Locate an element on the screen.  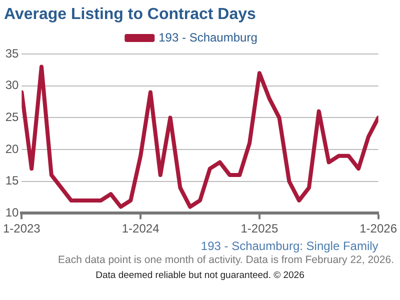
x-tick-label: 1-2025 is located at coordinates (259, 229).